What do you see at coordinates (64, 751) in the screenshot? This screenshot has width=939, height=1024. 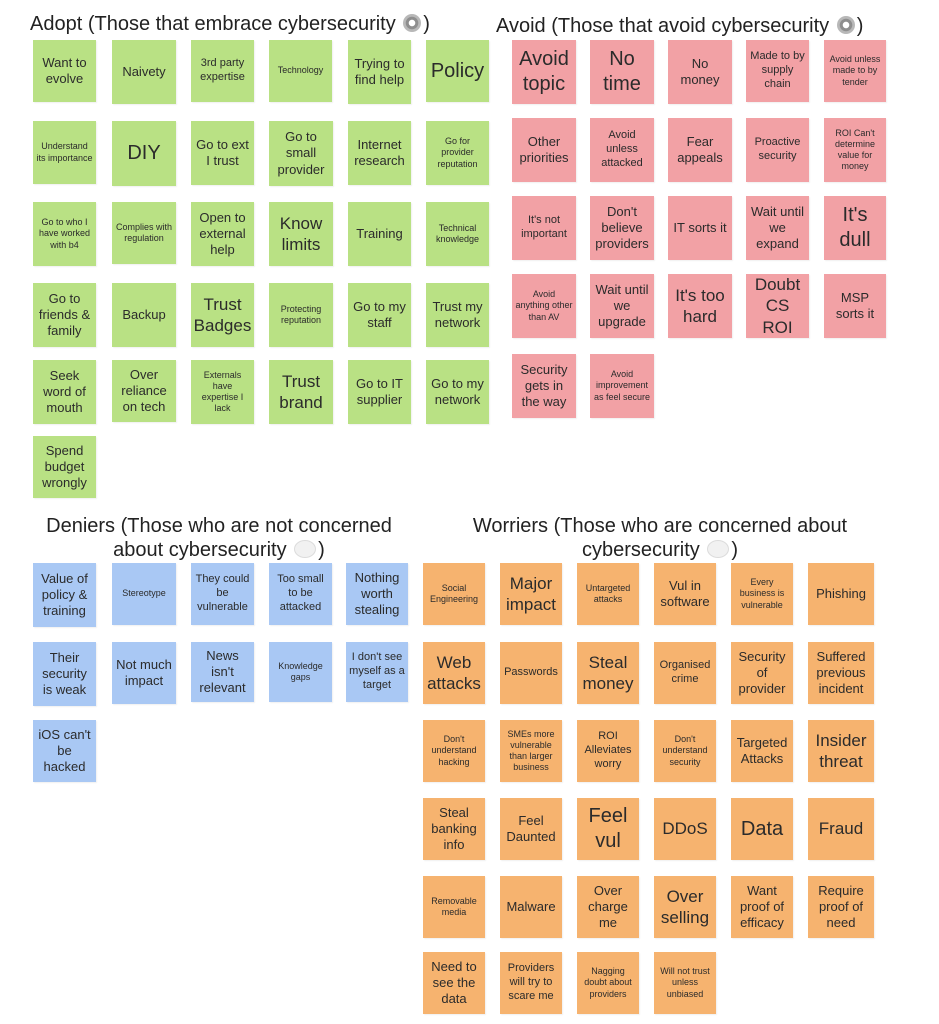 I see `sticky-note: iOS can't be hacked` at bounding box center [64, 751].